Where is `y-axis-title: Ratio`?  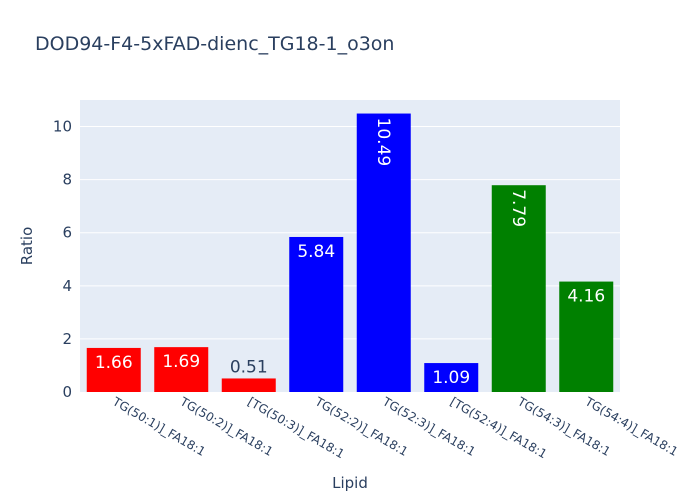
y-axis-title: Ratio is located at coordinates (27, 246).